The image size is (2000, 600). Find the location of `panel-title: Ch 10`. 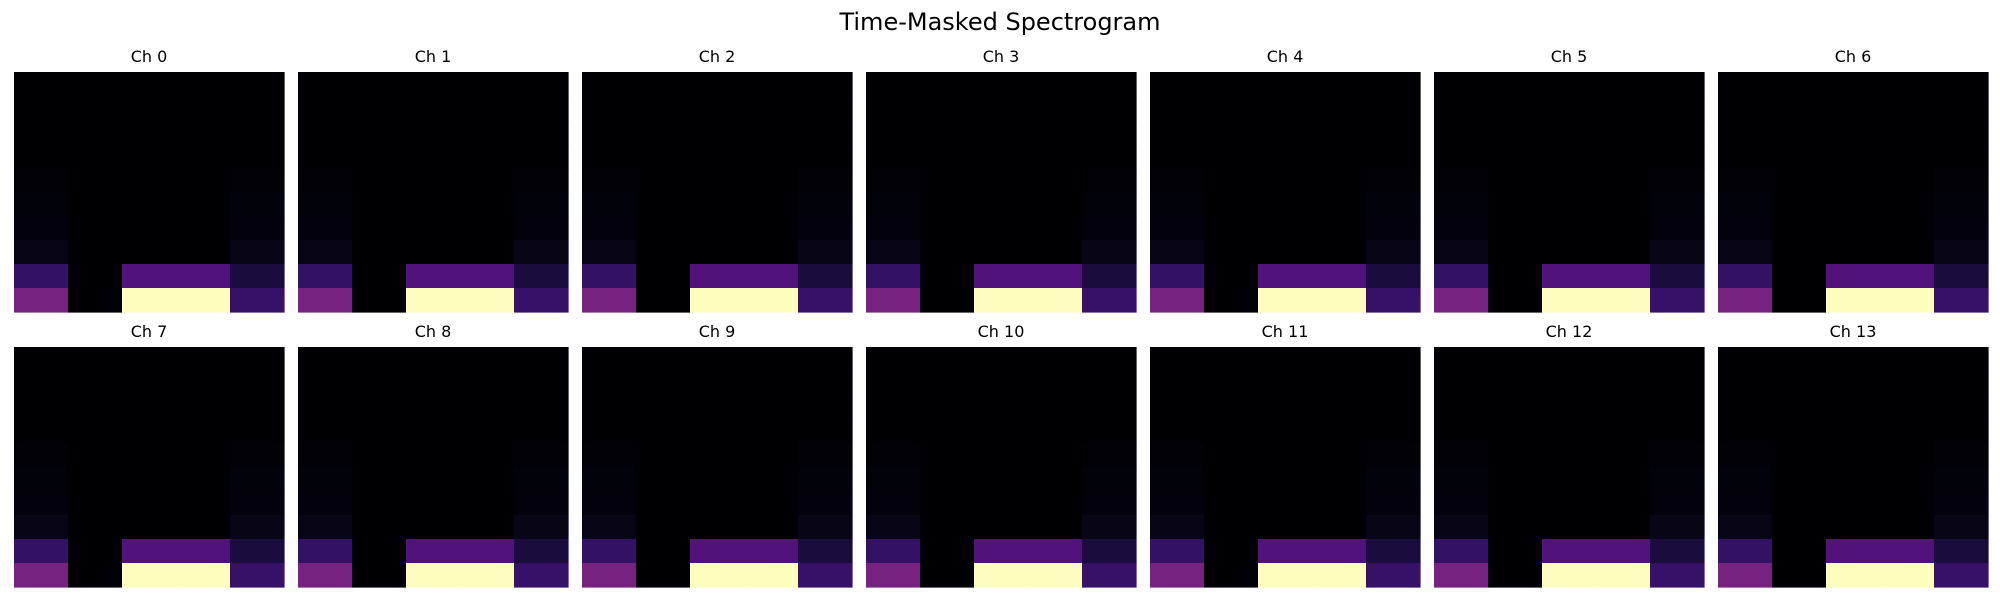

panel-title: Ch 10 is located at coordinates (1001, 331).